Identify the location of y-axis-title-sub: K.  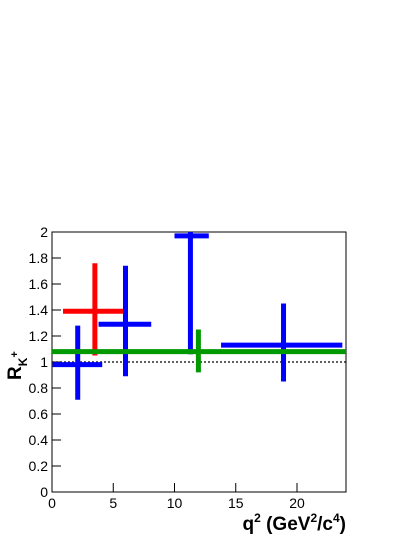
(23, 361).